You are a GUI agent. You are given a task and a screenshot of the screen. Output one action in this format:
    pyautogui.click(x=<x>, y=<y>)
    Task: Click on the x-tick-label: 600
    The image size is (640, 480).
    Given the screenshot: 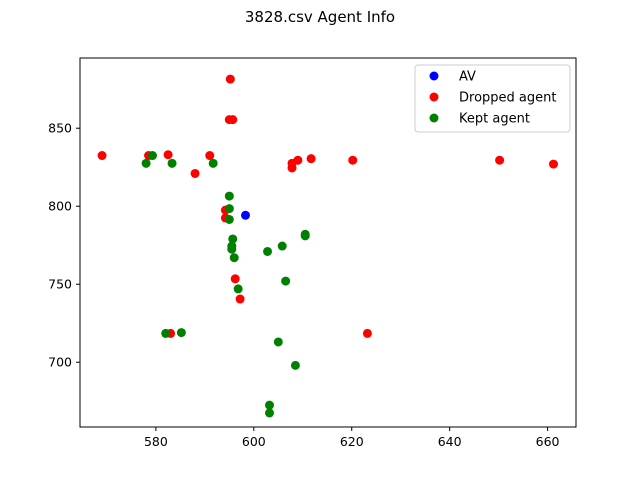 What is the action you would take?
    pyautogui.click(x=254, y=441)
    